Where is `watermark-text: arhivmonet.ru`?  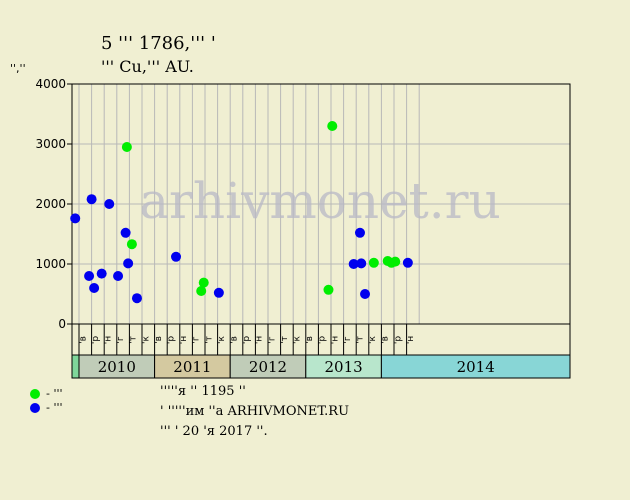
watermark-text: arhivmonet.ru is located at coordinates (320, 201).